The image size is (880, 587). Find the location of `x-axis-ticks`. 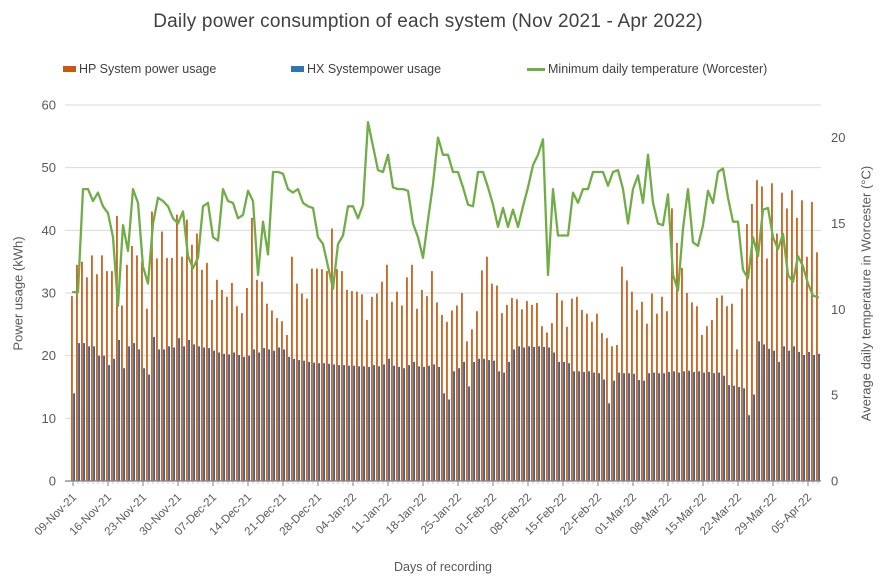

x-axis-ticks is located at coordinates (445, 483).